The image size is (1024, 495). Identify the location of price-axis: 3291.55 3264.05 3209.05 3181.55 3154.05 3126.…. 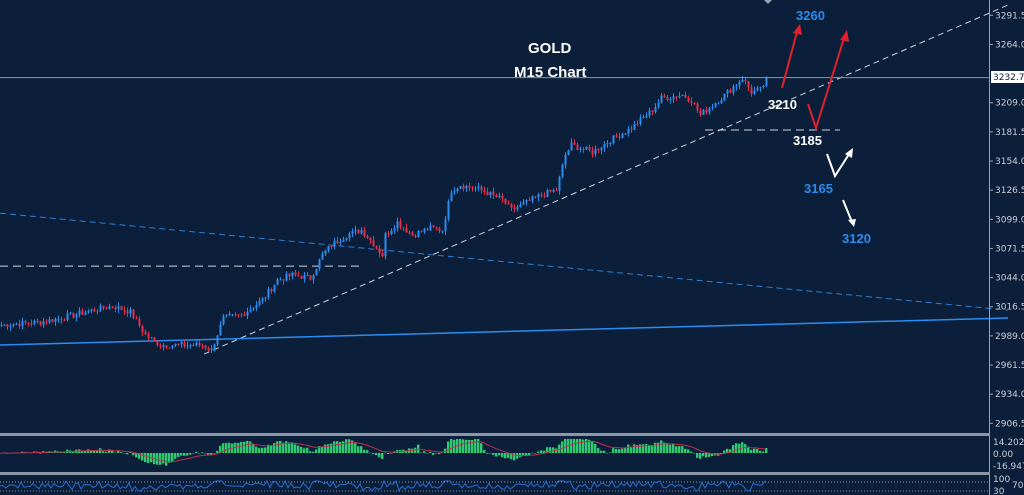
(1006, 220).